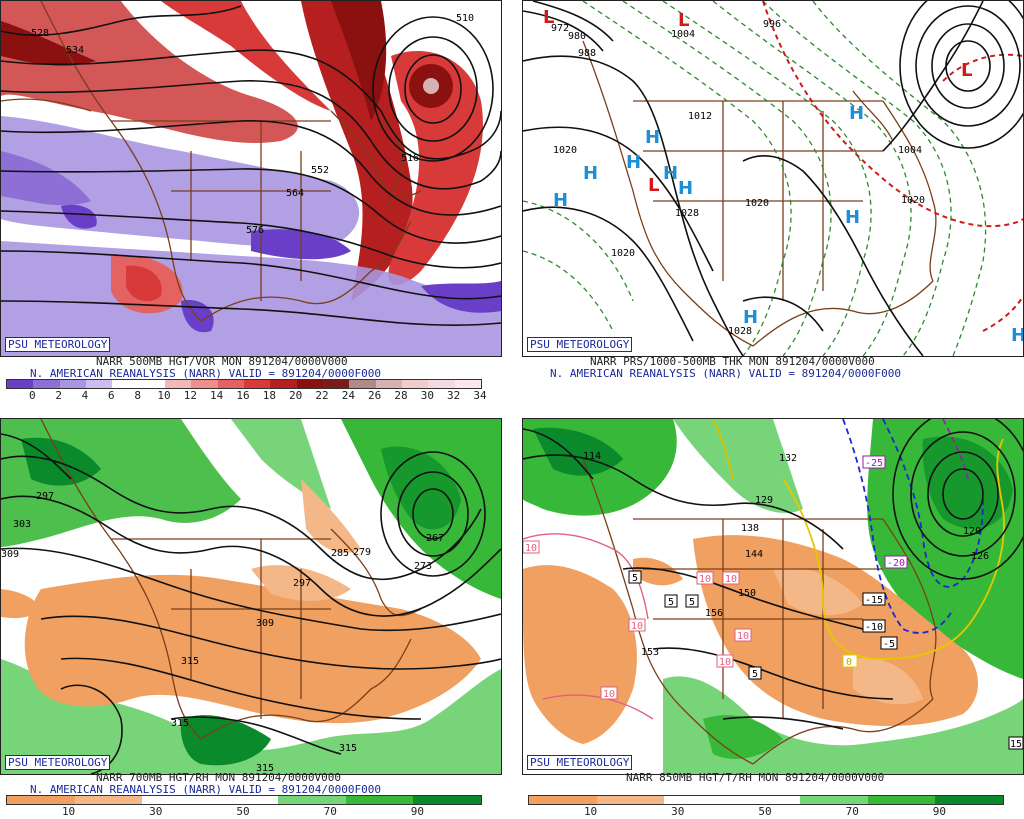 This screenshot has width=1024, height=819. I want to click on colorbar-rh-850mb, so click(766, 800).